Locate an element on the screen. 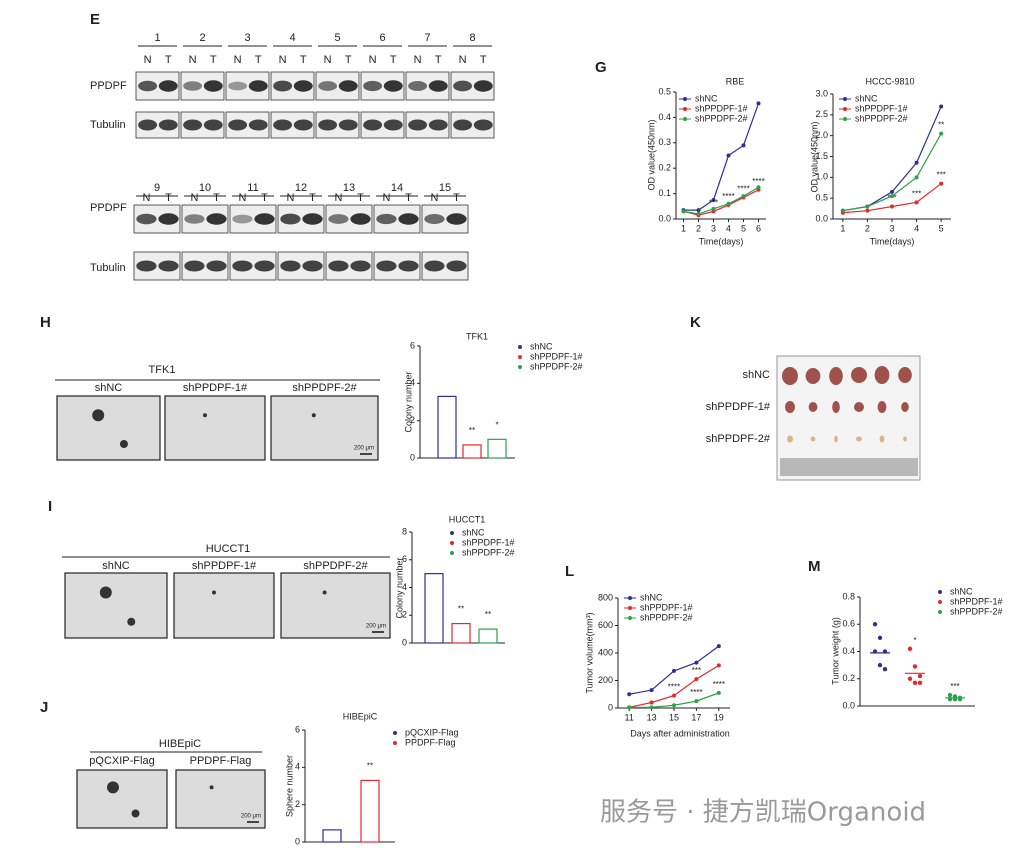 The height and width of the screenshot is (854, 1031). tumor-label: shPPDPF-2# is located at coordinates (738, 439).